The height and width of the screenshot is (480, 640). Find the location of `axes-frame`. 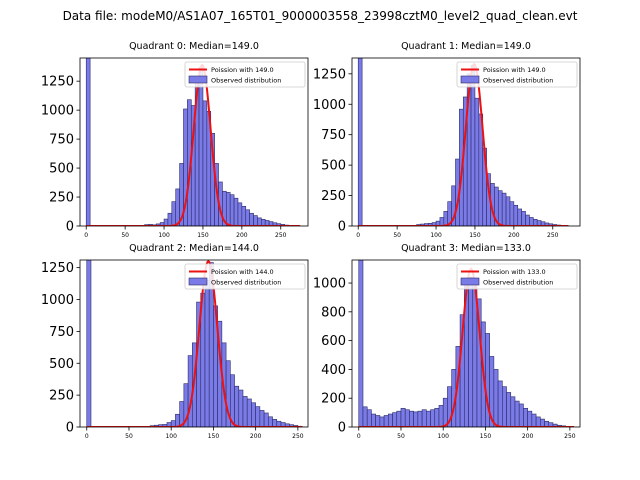

axes-frame is located at coordinates (466, 142).